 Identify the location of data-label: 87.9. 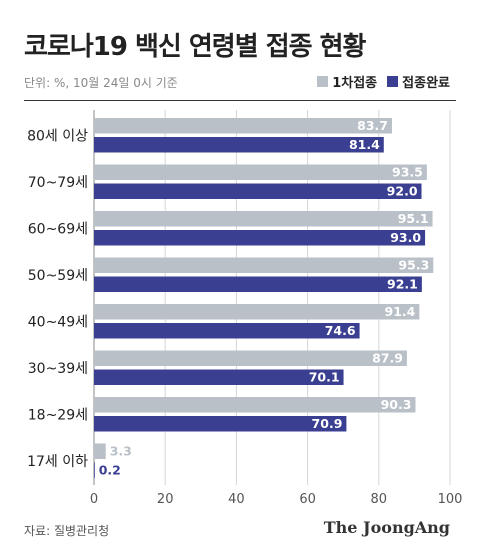
(387, 358).